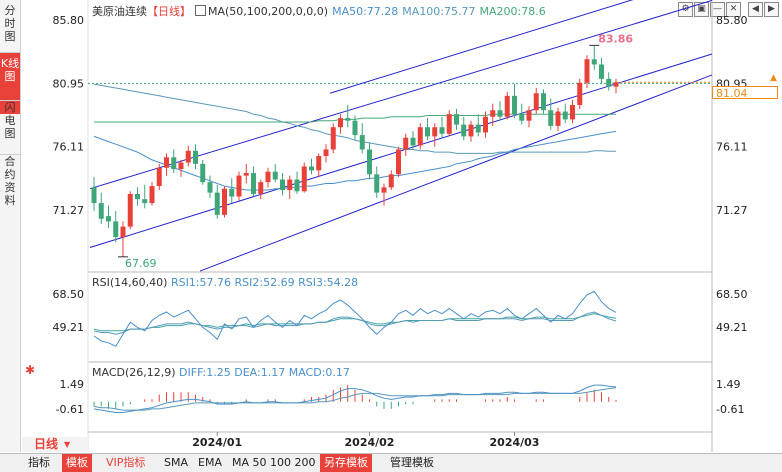 This screenshot has height=472, width=782. What do you see at coordinates (773, 78) in the screenshot?
I see `price-alert-icon: ▲` at bounding box center [773, 78].